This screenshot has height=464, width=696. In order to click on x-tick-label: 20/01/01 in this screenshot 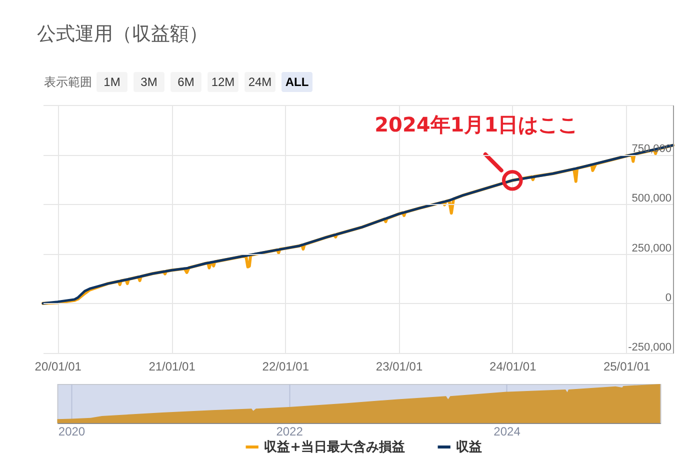, I will do `click(58, 367)`.